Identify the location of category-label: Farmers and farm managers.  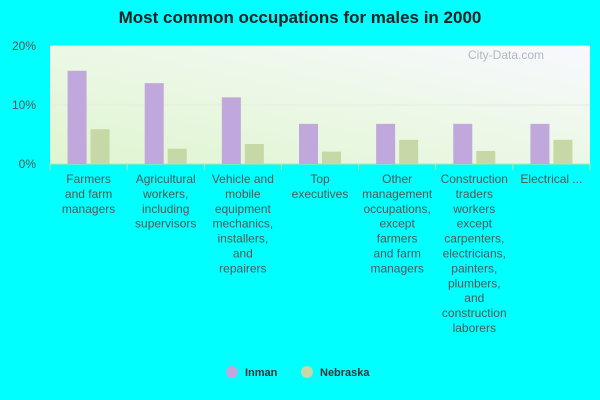
(88, 194).